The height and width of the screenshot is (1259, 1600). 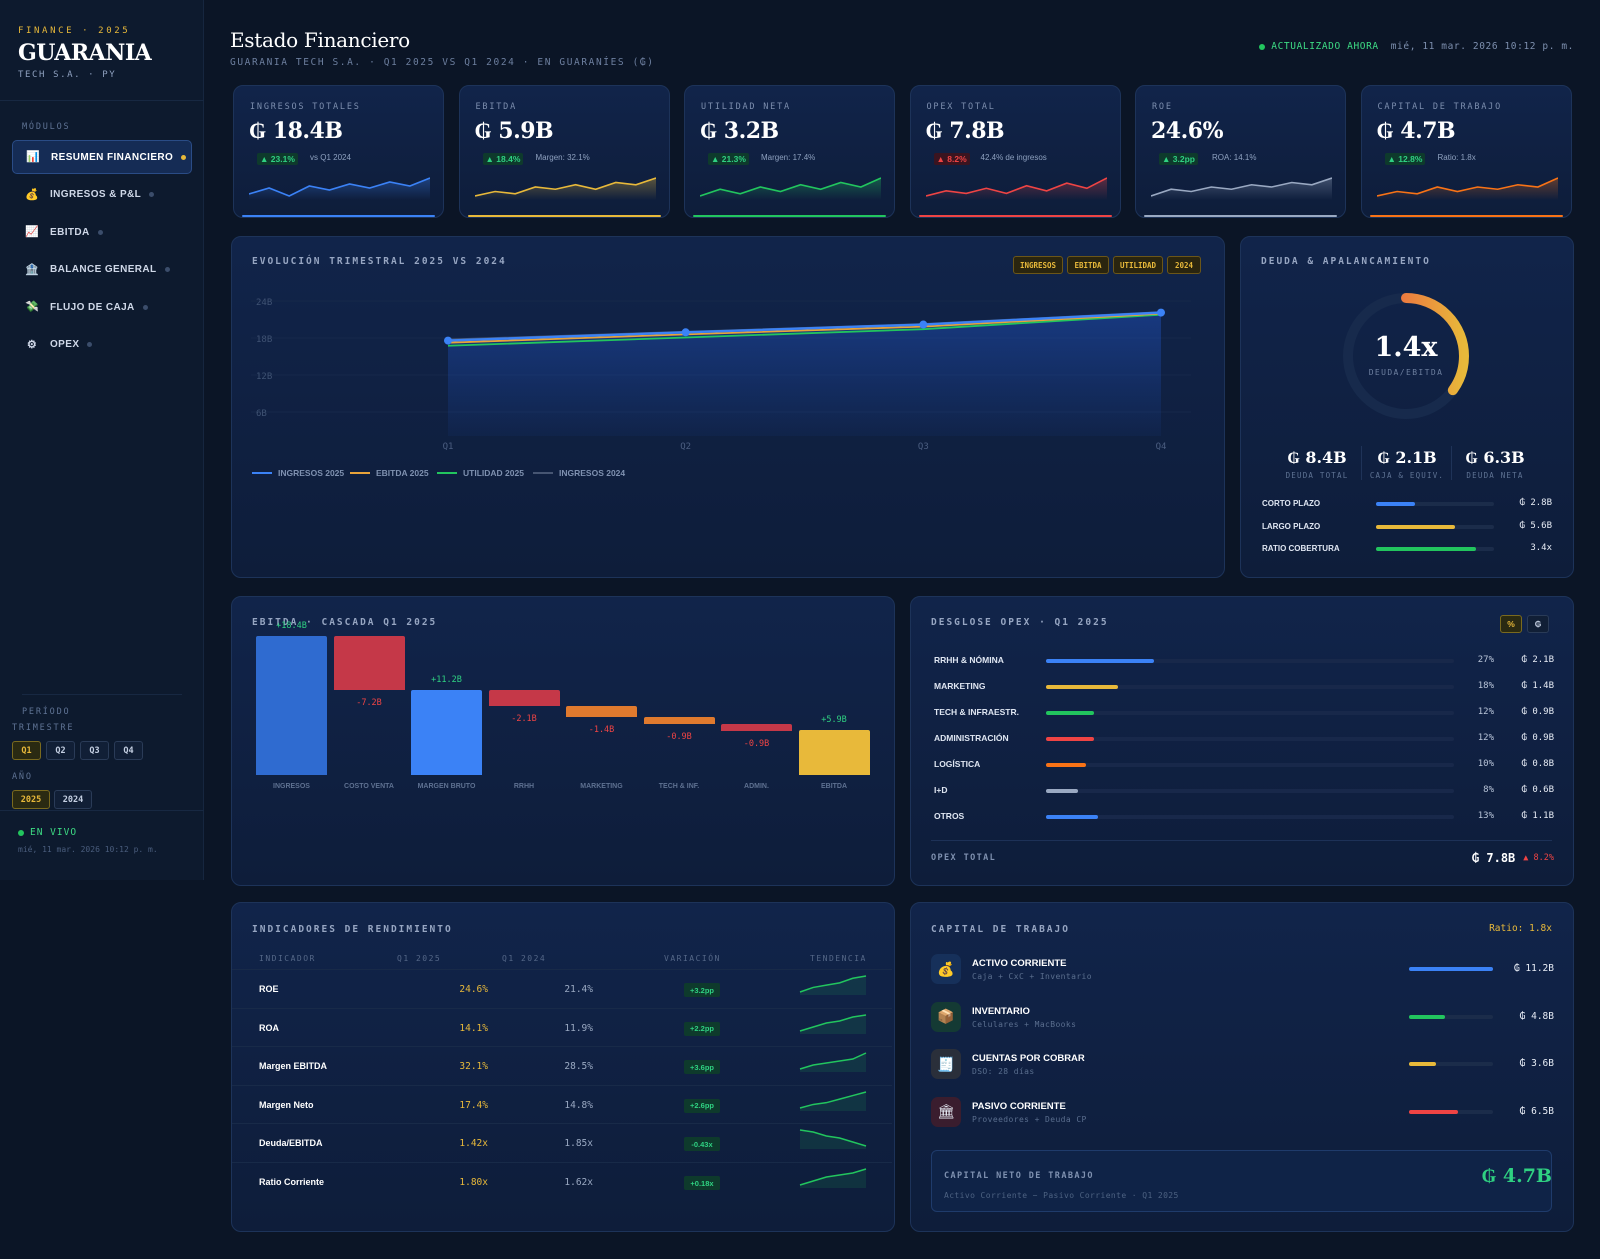 What do you see at coordinates (31, 799) in the screenshot?
I see `year-pill-2025: 2025` at bounding box center [31, 799].